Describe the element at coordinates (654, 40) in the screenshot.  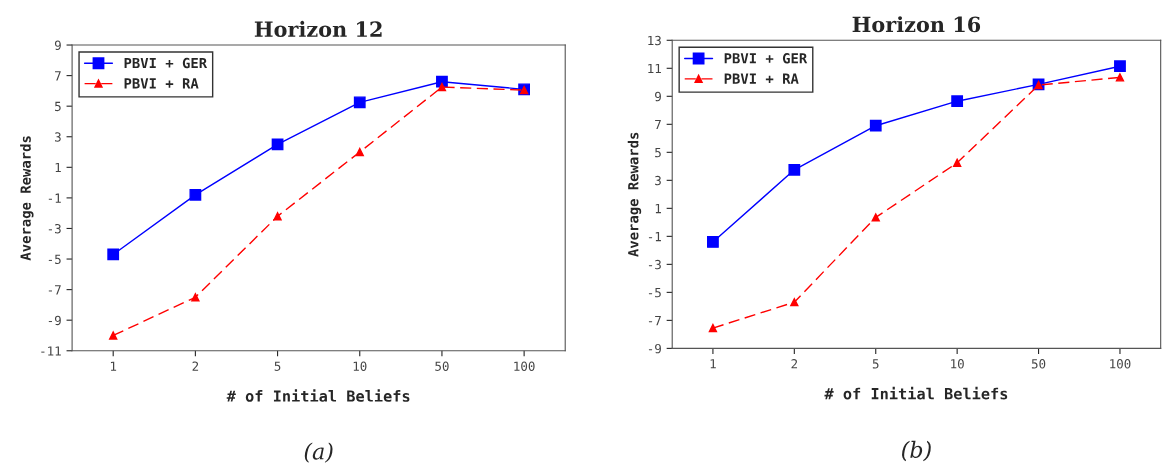
I see `y-tick-label: 13` at that location.